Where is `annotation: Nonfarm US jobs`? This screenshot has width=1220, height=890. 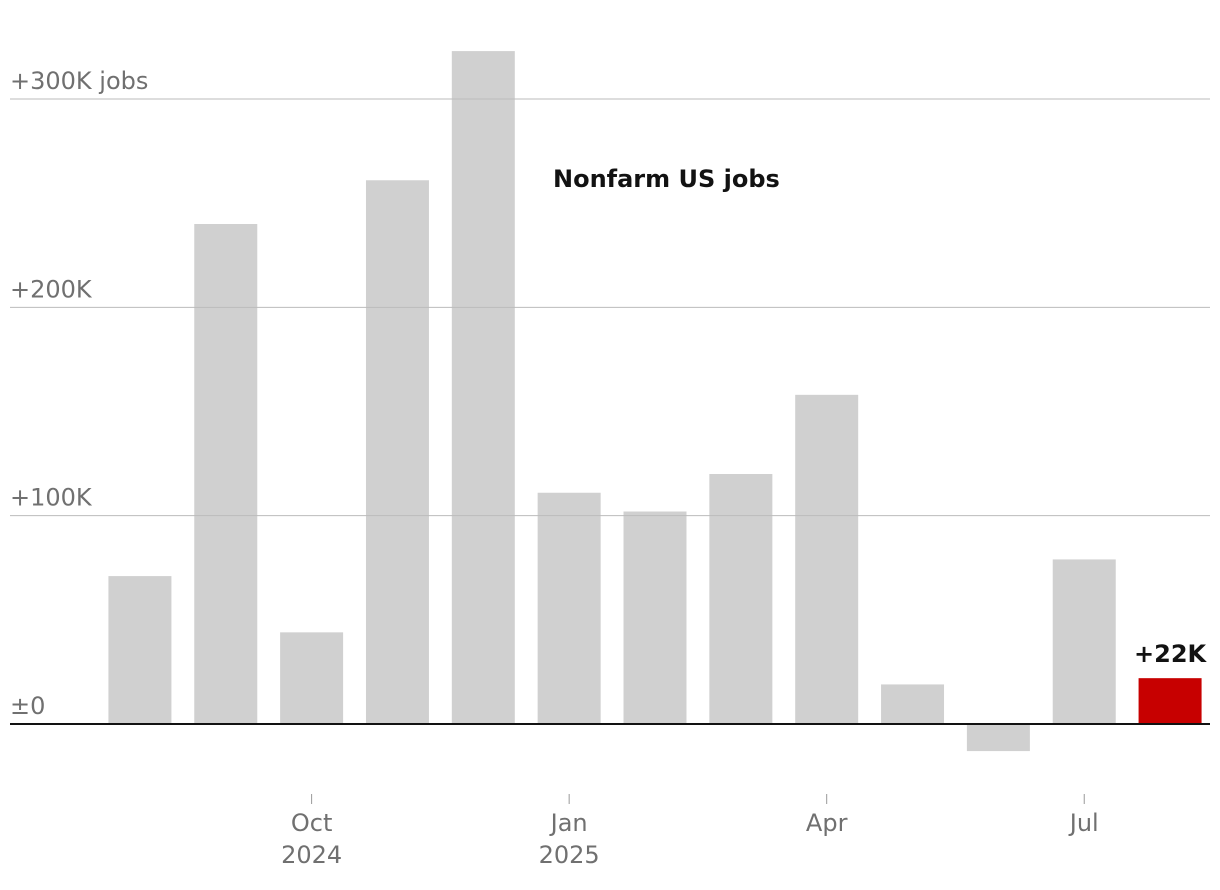 annotation: Nonfarm US jobs is located at coordinates (666, 179).